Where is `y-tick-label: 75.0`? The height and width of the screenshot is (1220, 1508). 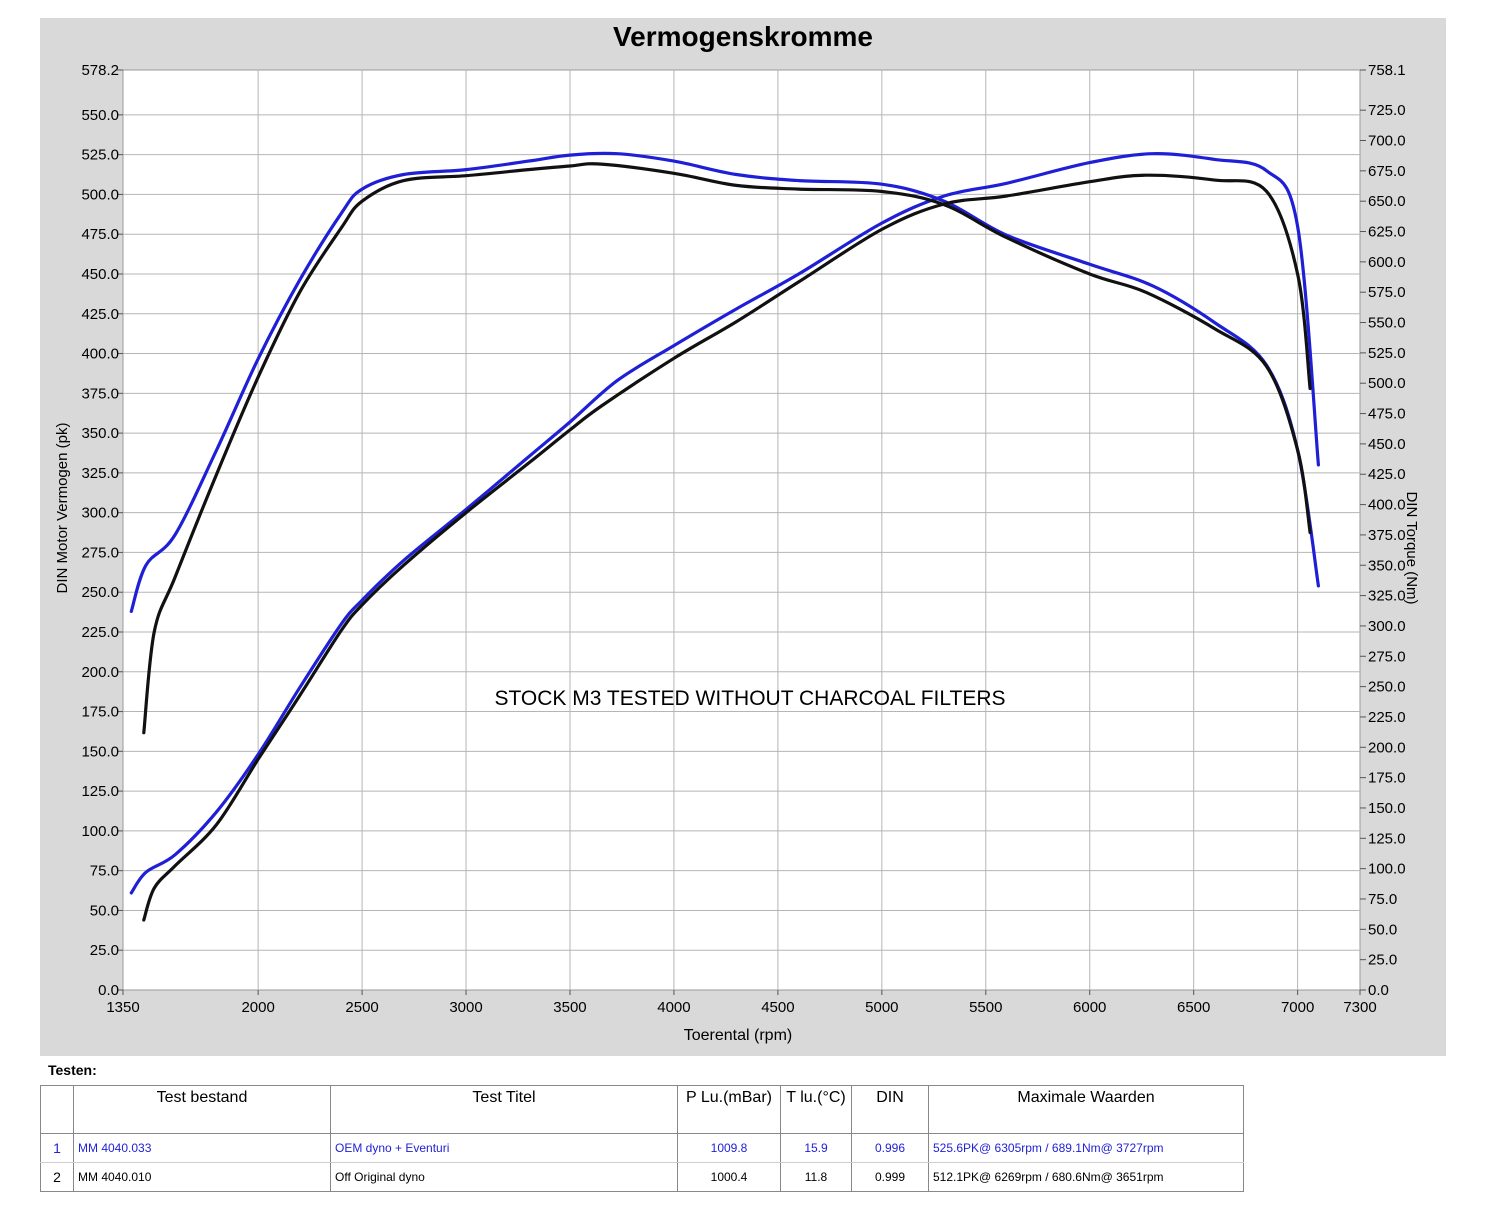
y-tick-label: 75.0 is located at coordinates (104, 871).